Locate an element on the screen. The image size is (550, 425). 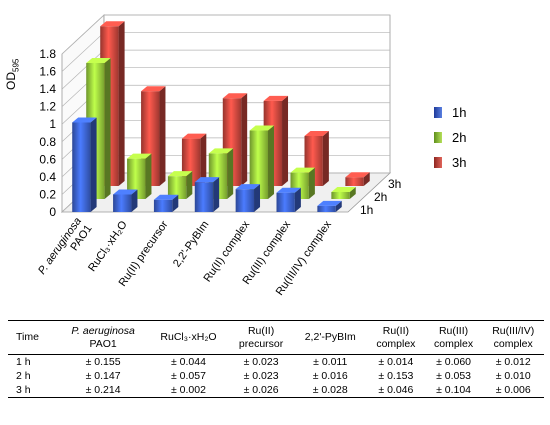
chart-legend: 1h 2h 3h is located at coordinates (479, 137).